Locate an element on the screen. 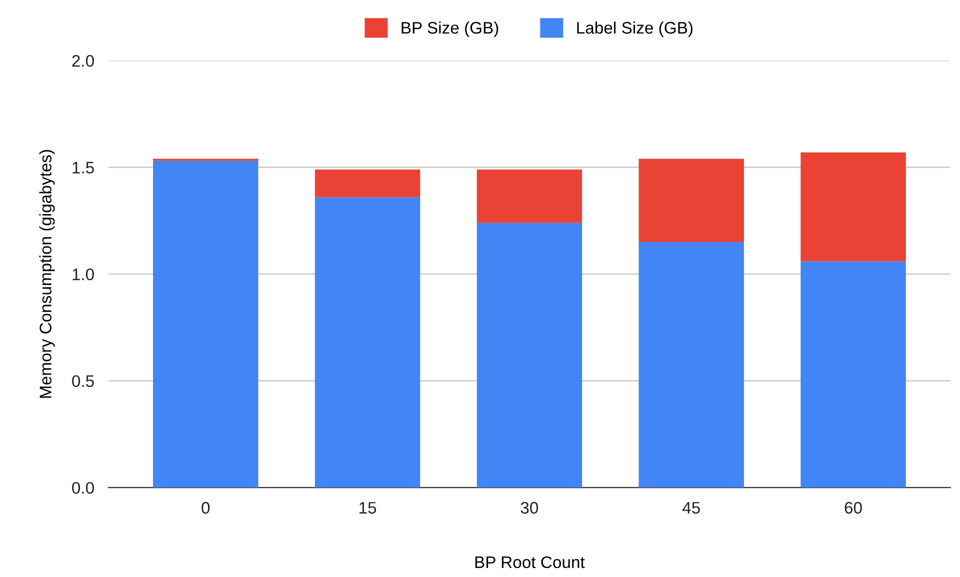  y-tick-label: 1.0 is located at coordinates (83, 274).